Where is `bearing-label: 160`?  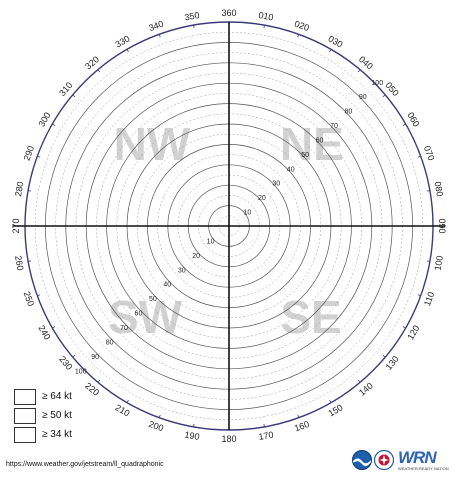 bearing-label: 160 is located at coordinates (302, 426).